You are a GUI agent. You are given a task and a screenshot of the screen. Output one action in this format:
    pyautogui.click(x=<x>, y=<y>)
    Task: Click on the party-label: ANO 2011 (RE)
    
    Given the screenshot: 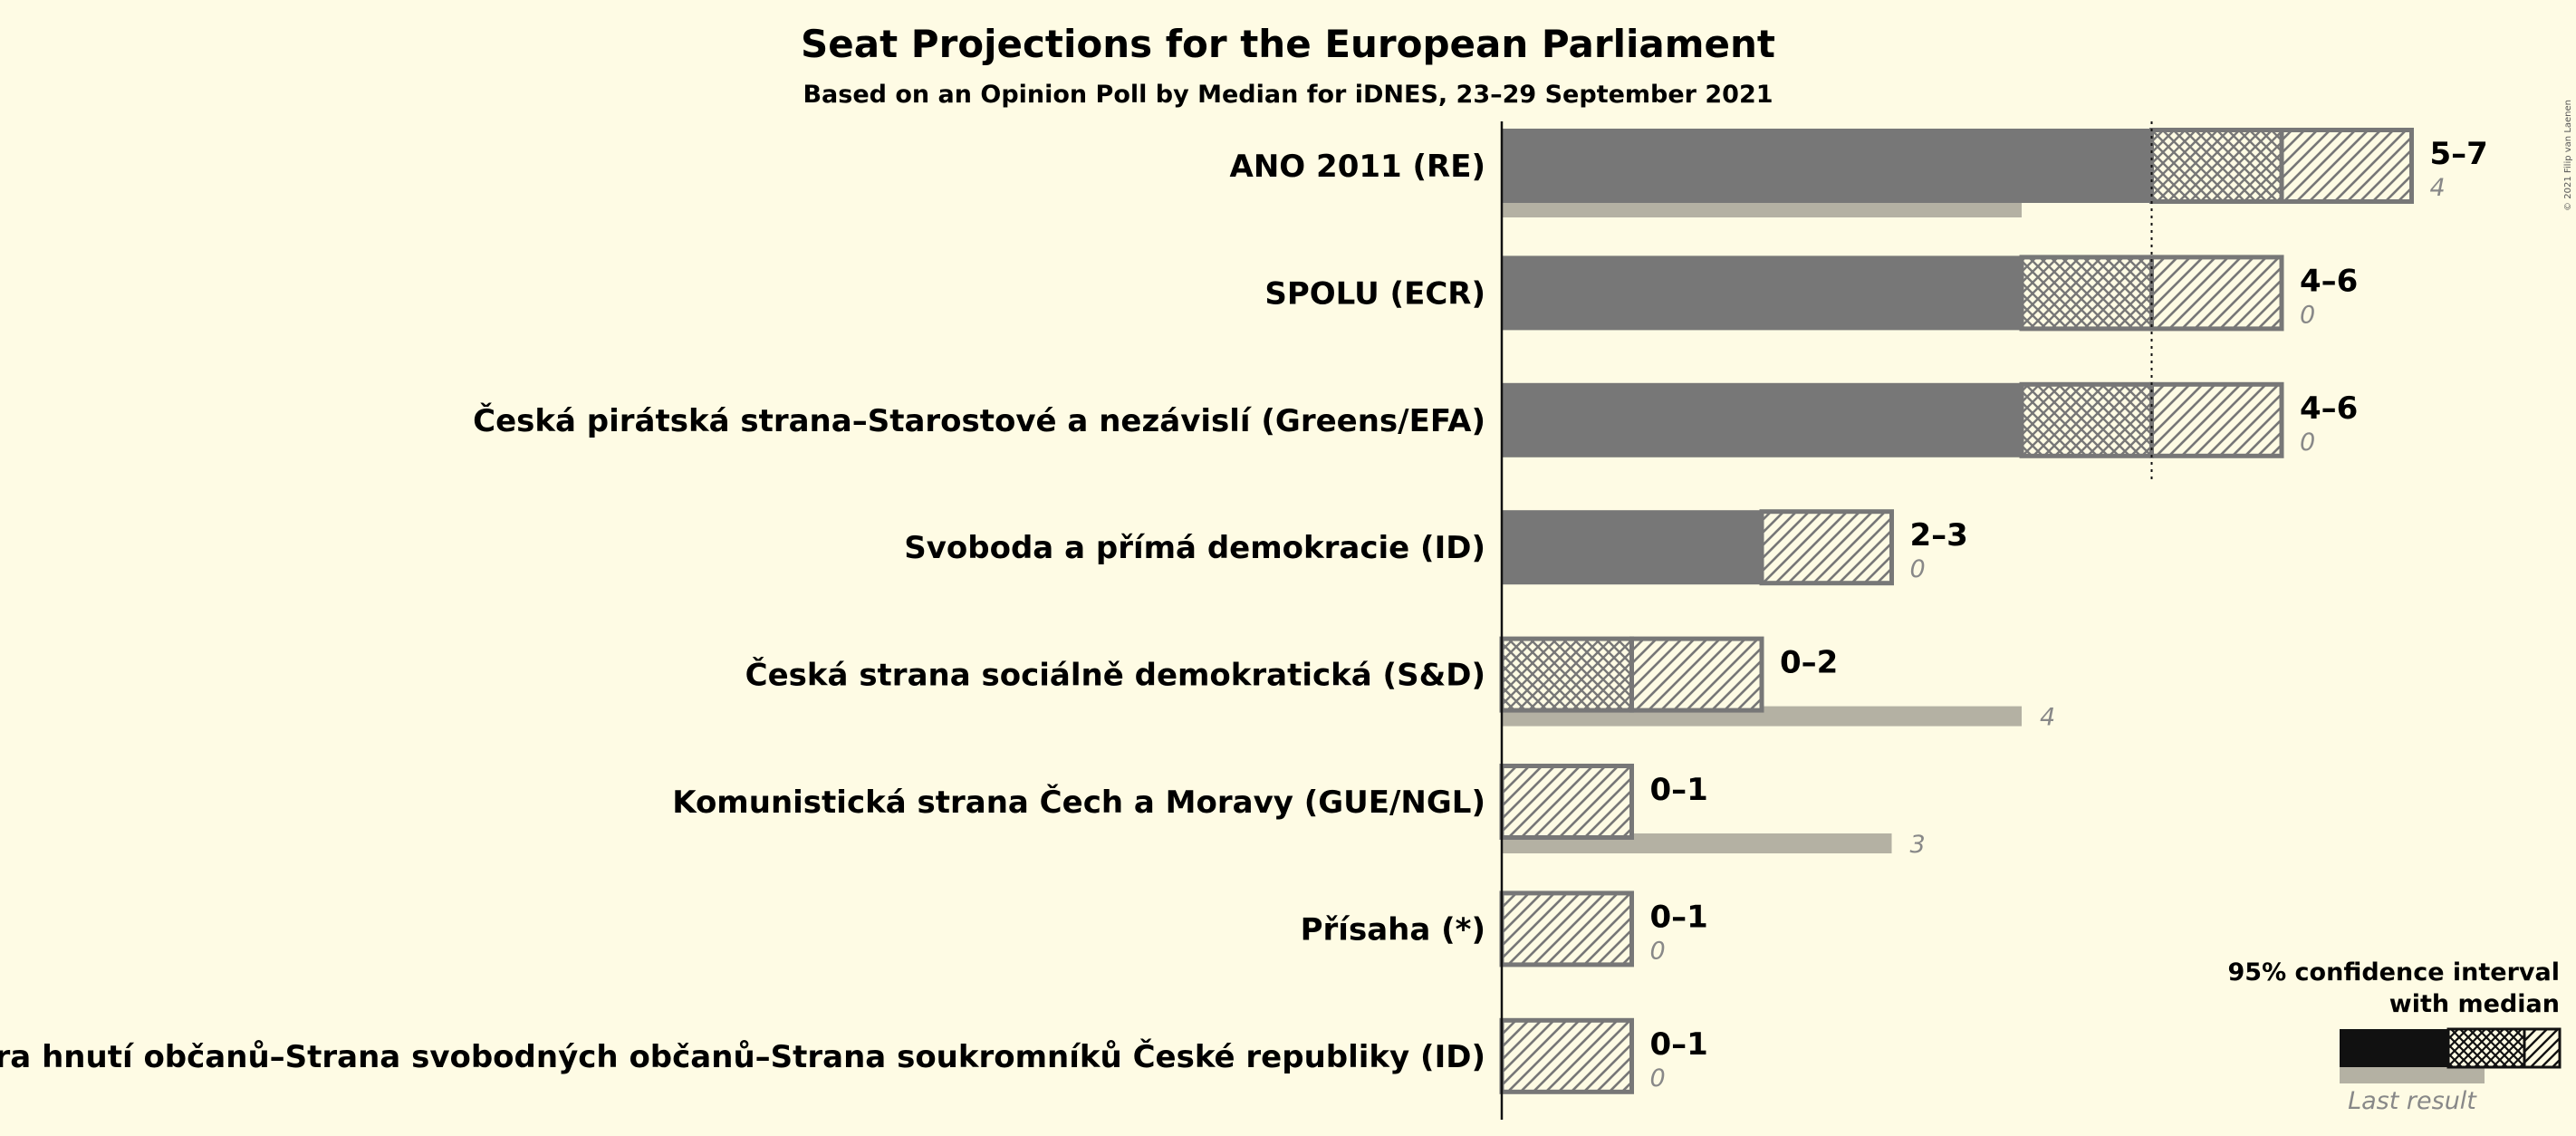 What is the action you would take?
    pyautogui.click(x=1357, y=167)
    